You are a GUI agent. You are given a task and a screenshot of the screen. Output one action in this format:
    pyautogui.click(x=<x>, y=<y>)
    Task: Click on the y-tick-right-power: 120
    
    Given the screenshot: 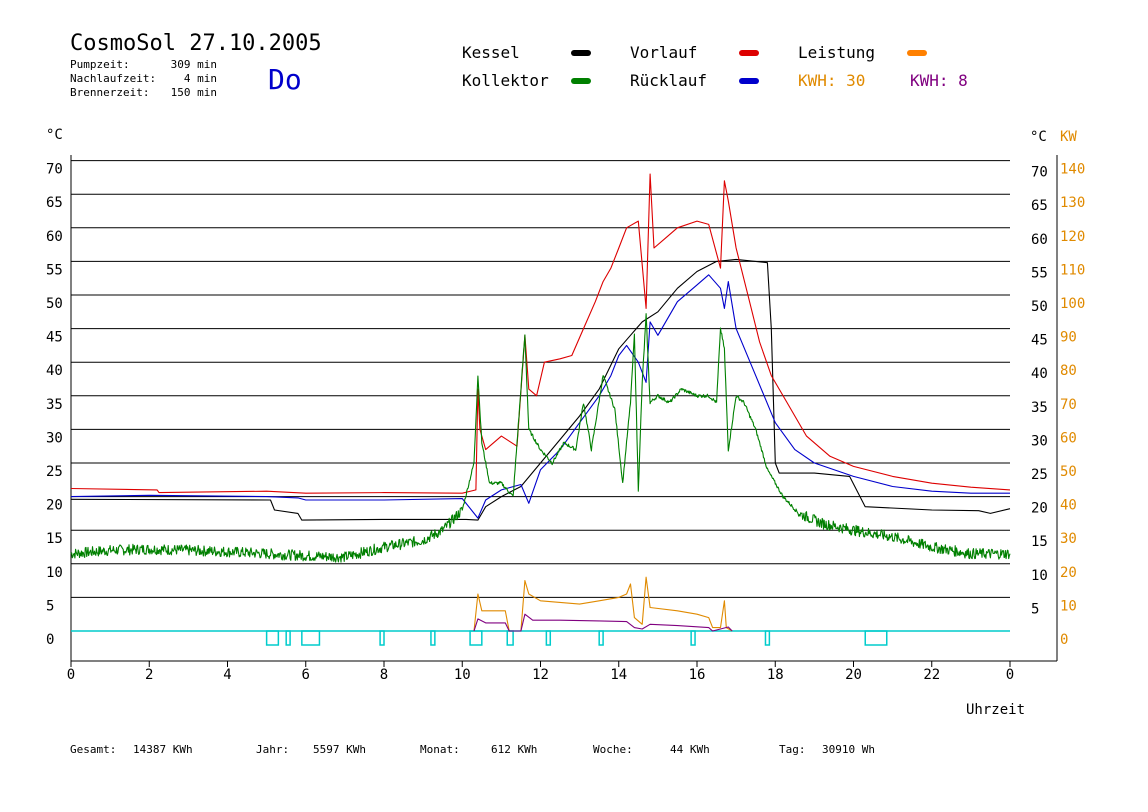 What is the action you would take?
    pyautogui.click(x=1072, y=237)
    